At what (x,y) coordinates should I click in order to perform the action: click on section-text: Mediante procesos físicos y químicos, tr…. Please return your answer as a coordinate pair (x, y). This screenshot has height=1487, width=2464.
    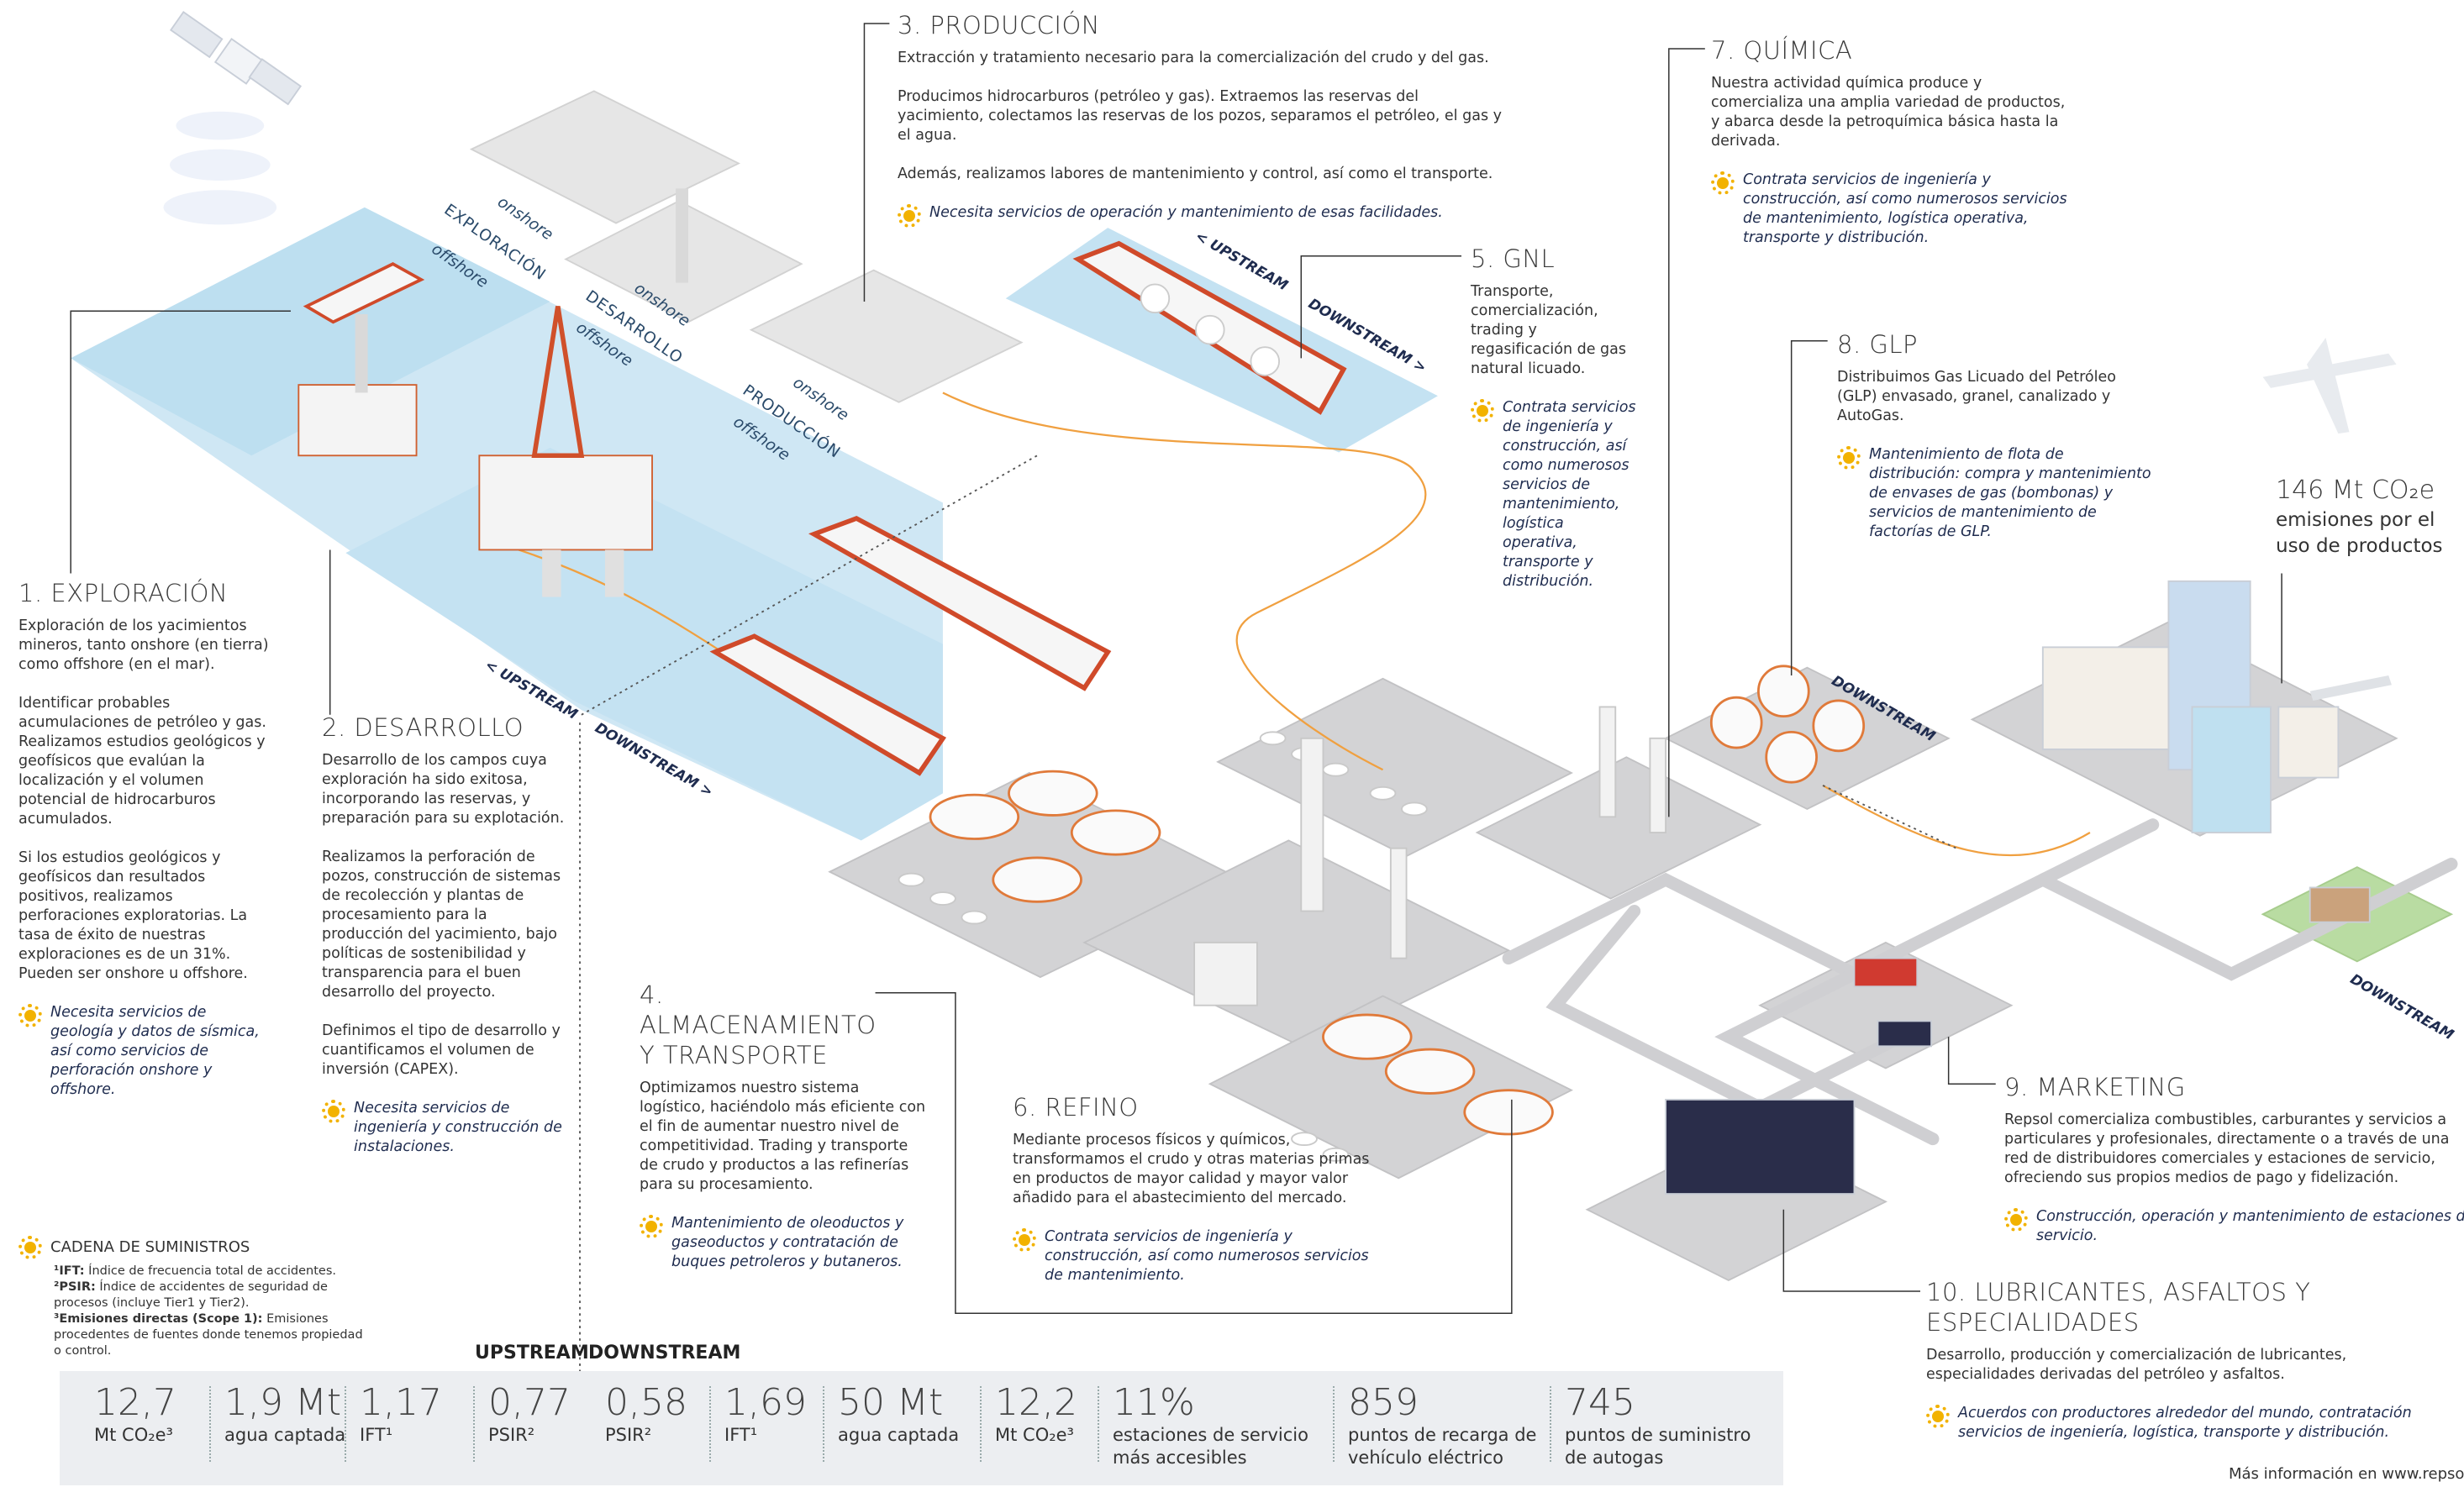
    Looking at the image, I should click on (1191, 1169).